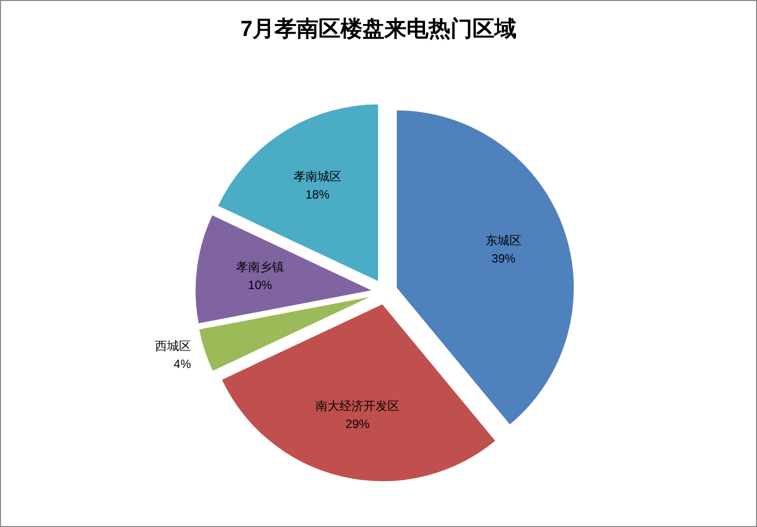  Describe the element at coordinates (378, 28) in the screenshot. I see `title: 7月孝南区楼盘来电热门区域` at that location.